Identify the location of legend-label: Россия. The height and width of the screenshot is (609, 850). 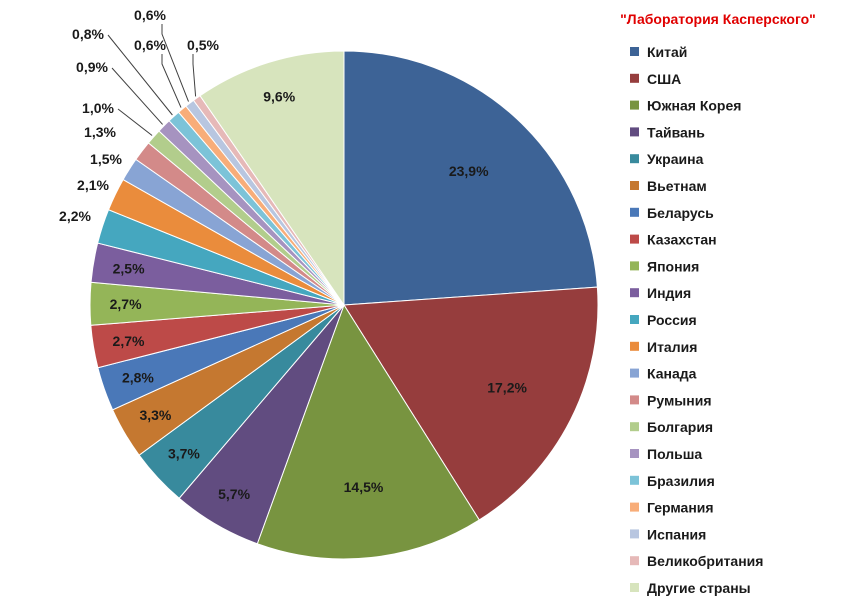
(672, 320).